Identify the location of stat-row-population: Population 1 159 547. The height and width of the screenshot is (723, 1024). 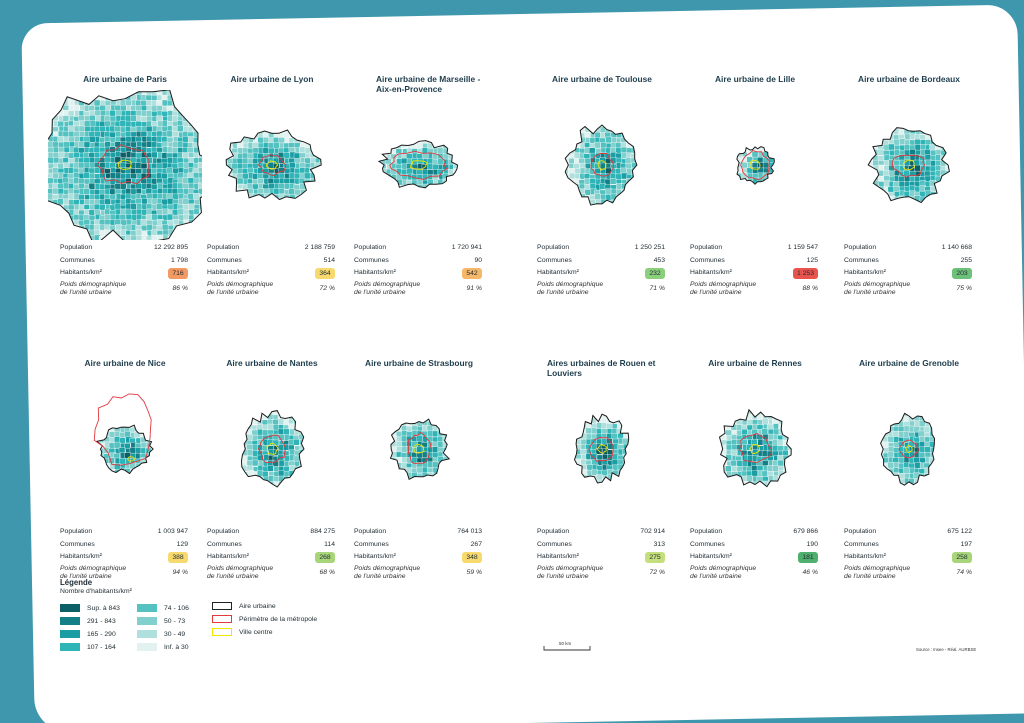
(754, 248).